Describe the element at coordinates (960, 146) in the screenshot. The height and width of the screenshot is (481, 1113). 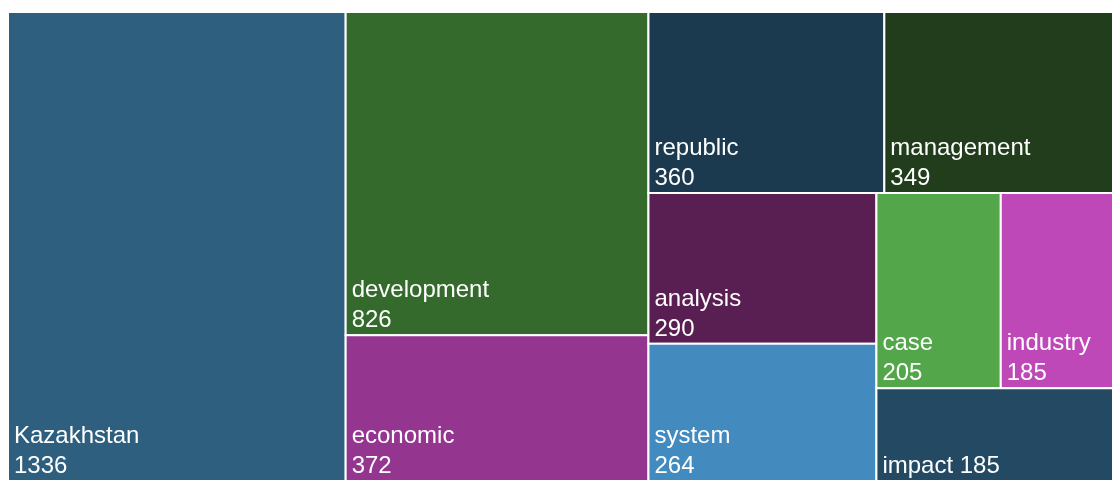
I see `category-label: management` at that location.